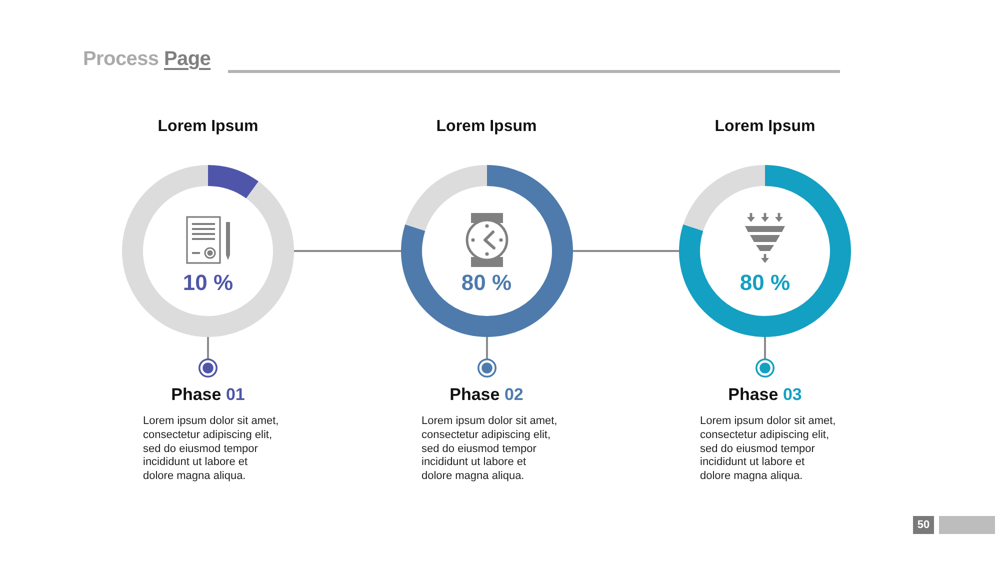 The height and width of the screenshot is (567, 1000). What do you see at coordinates (765, 394) in the screenshot?
I see `text: Phase 03` at bounding box center [765, 394].